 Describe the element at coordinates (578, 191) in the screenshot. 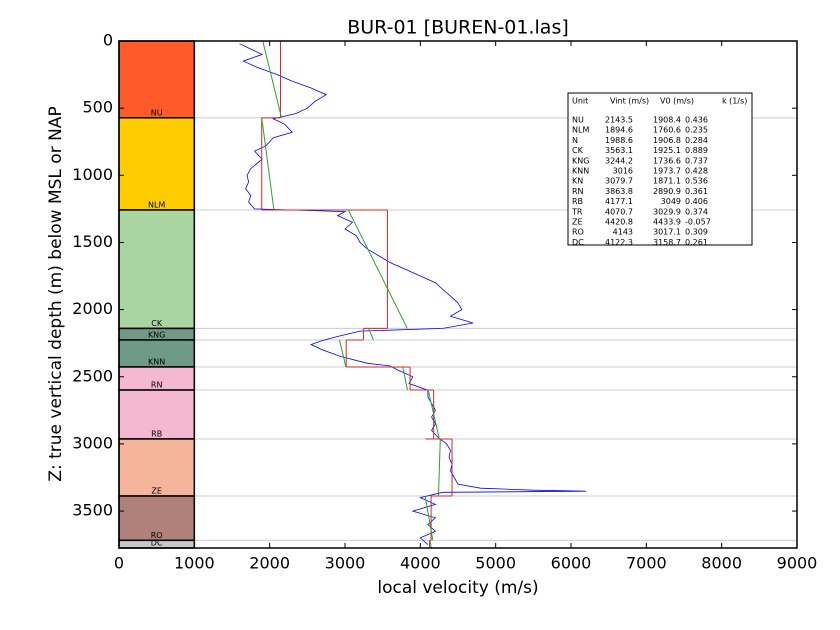

I see `table-unit: RN` at that location.